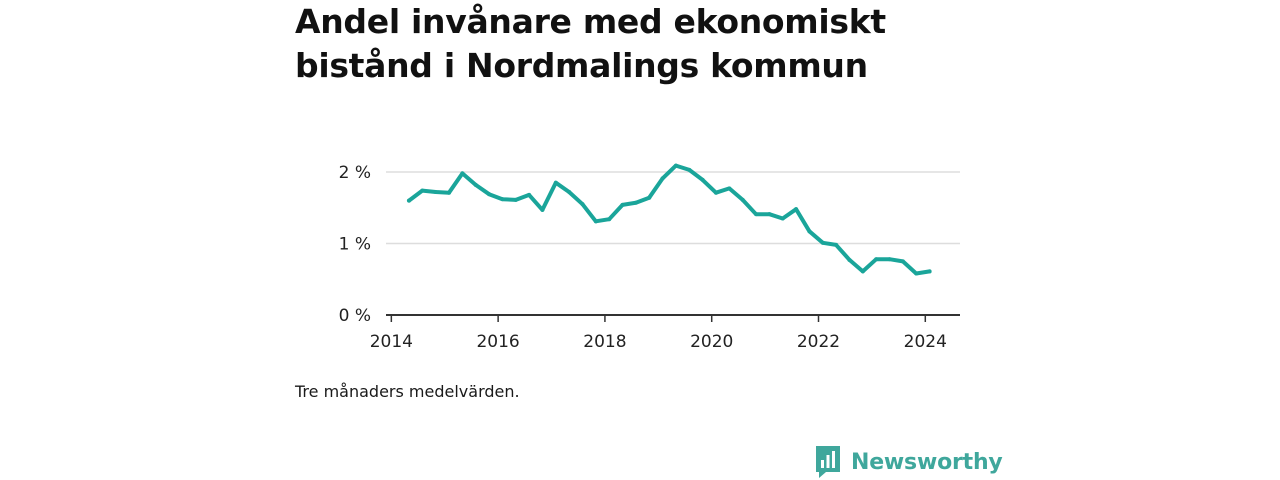 This screenshot has height=480, width=1280. What do you see at coordinates (355, 245) in the screenshot?
I see `y-tick-label: 1 %` at bounding box center [355, 245].